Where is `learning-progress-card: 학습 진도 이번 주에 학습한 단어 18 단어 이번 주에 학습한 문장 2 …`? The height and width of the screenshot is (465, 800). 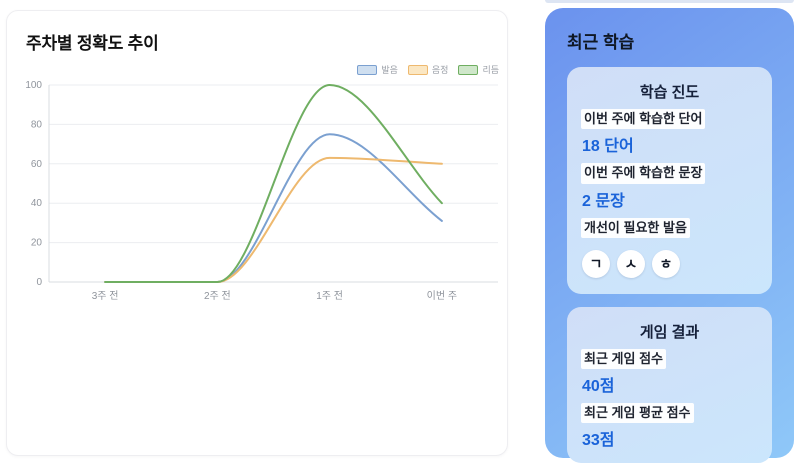 learning-progress-card: 학습 진도 이번 주에 학습한 단어 18 단어 이번 주에 학습한 문장 2 … is located at coordinates (669, 180).